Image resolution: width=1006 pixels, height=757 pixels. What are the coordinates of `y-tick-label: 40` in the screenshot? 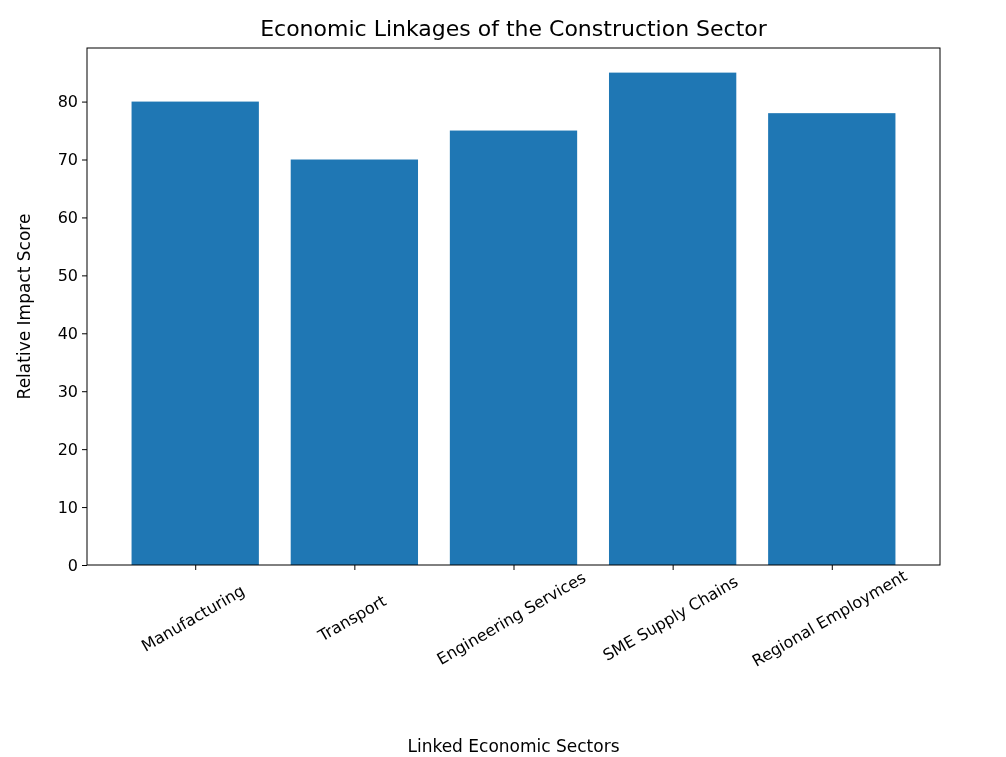 It's located at (67, 333).